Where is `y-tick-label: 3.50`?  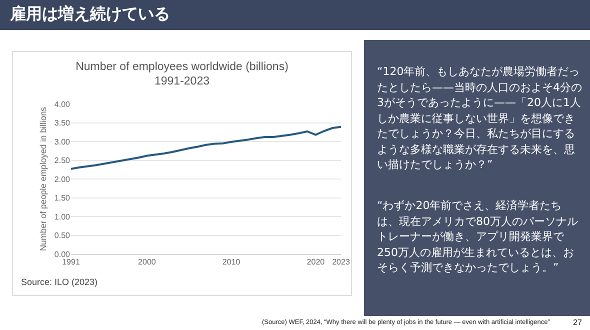 y-tick-label: 3.50 is located at coordinates (62, 123).